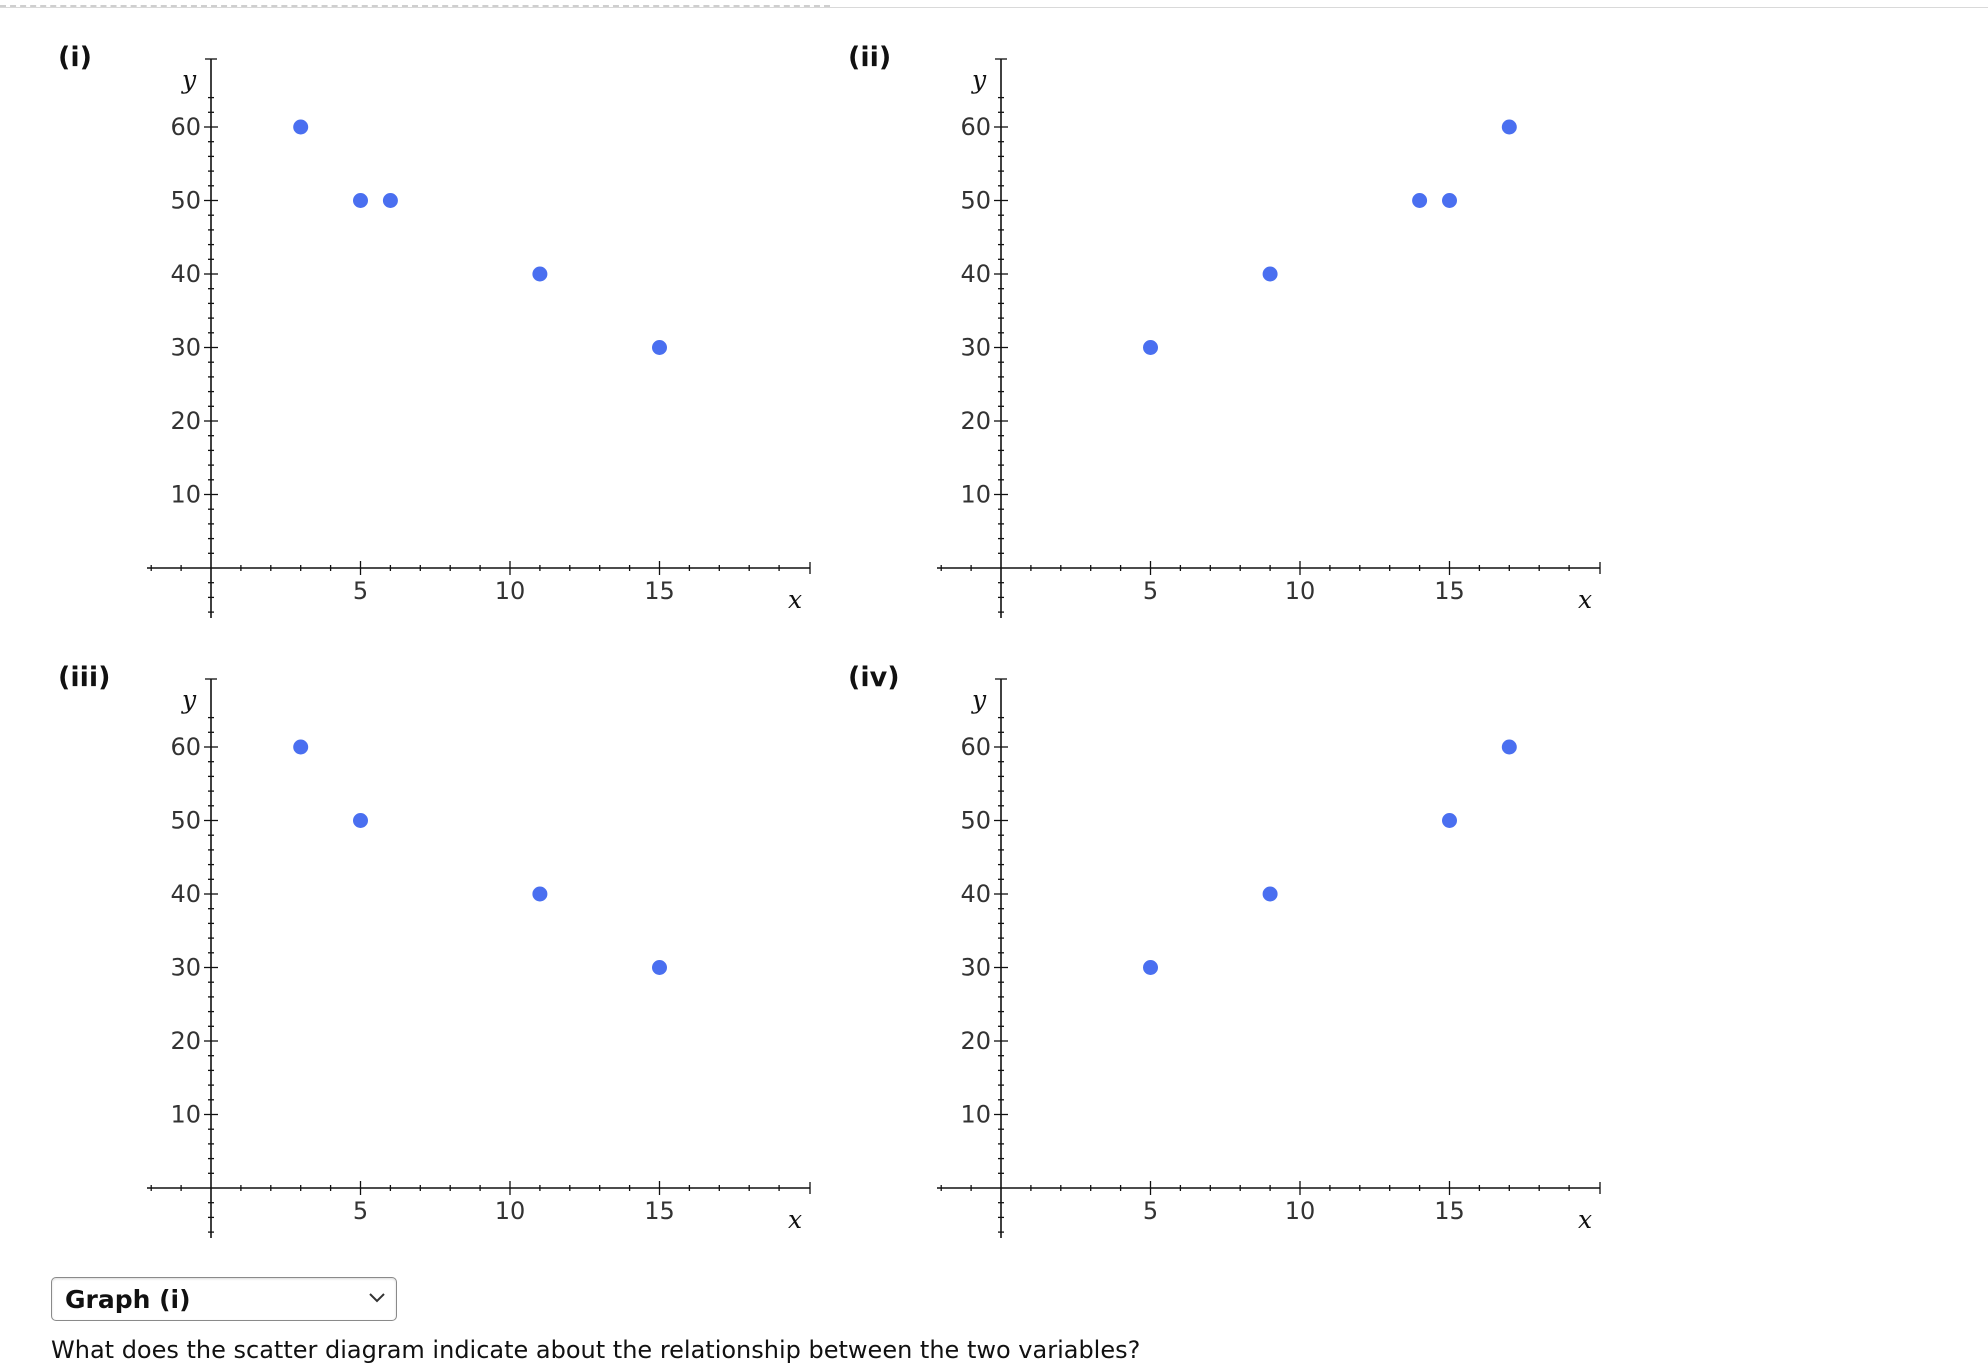 The width and height of the screenshot is (1988, 1364). I want to click on scatter-plot-i: 5 10 15 10 20 30 40 50 60 x y, so click(479, 338).